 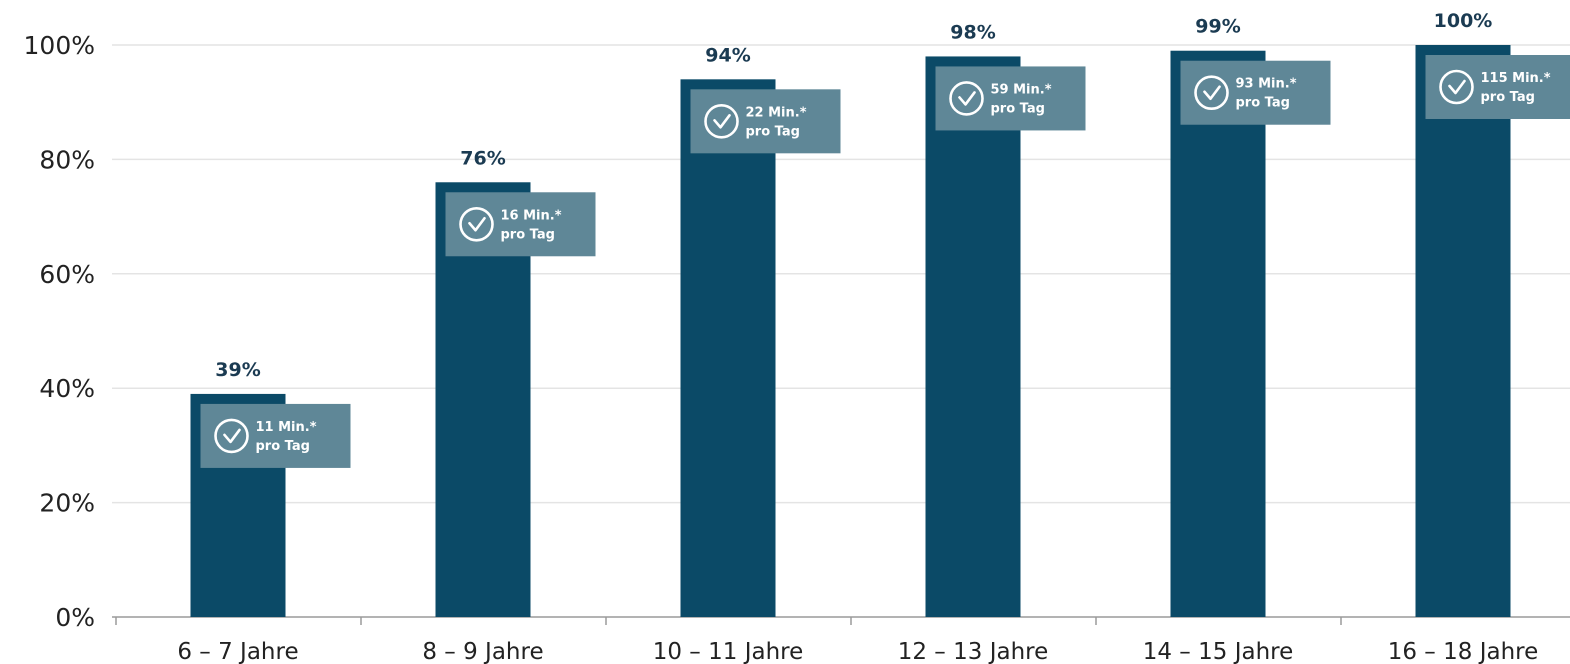 What do you see at coordinates (728, 651) in the screenshot?
I see `category-label: 10 – 11 Jahre` at bounding box center [728, 651].